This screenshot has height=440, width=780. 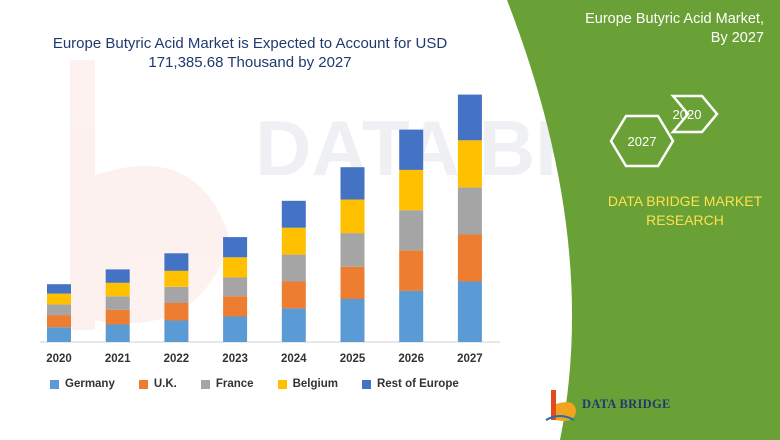 I want to click on bar-2023-france, so click(x=235, y=287).